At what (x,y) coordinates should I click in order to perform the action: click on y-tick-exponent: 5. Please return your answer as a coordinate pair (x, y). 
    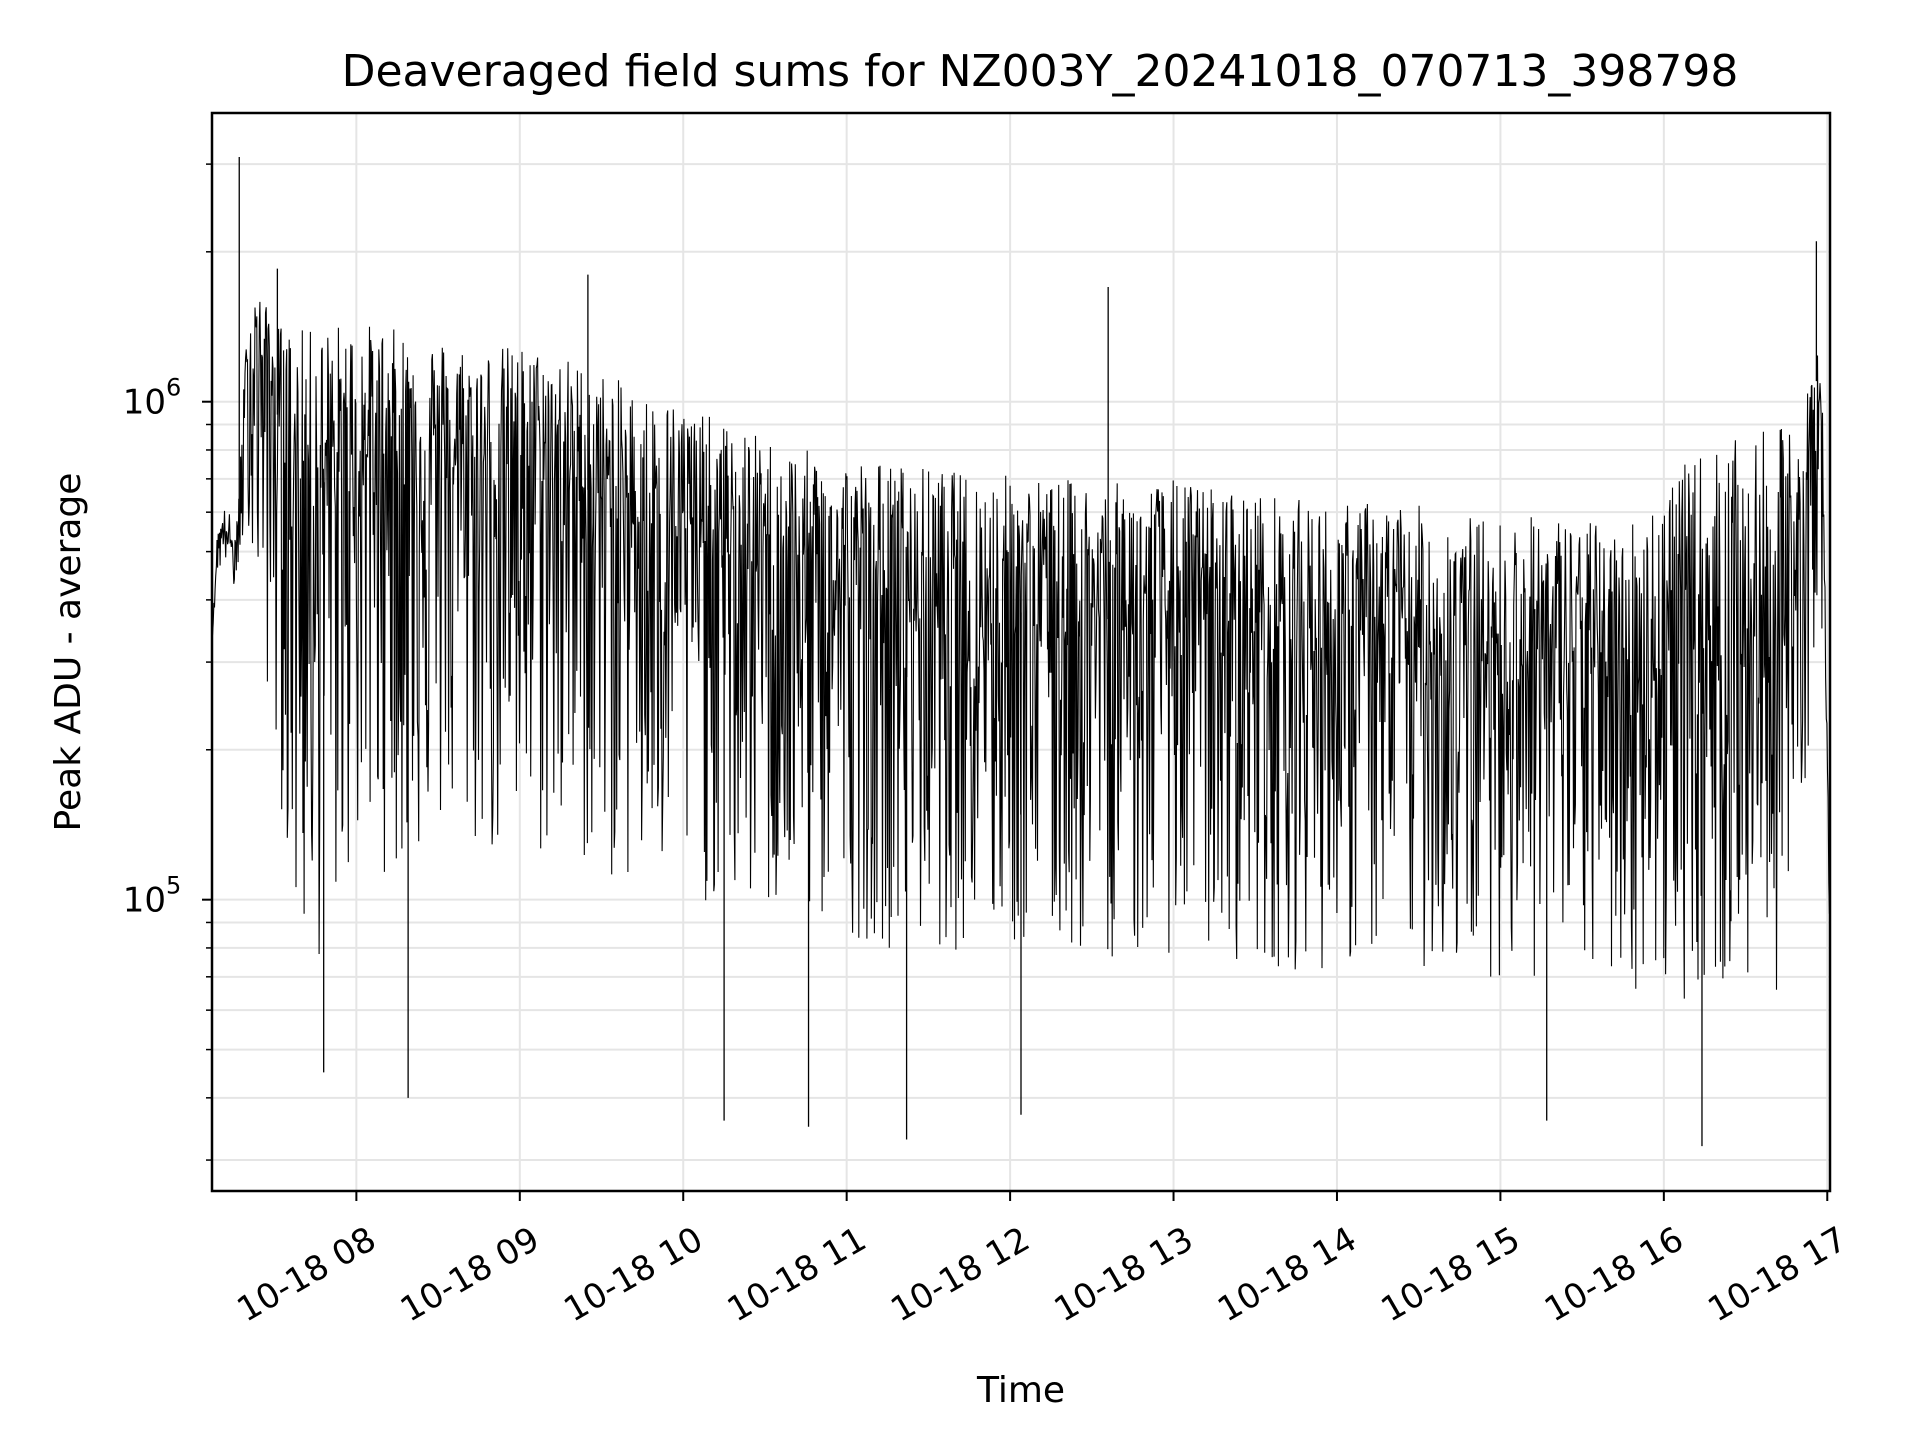
    Looking at the image, I should click on (173, 886).